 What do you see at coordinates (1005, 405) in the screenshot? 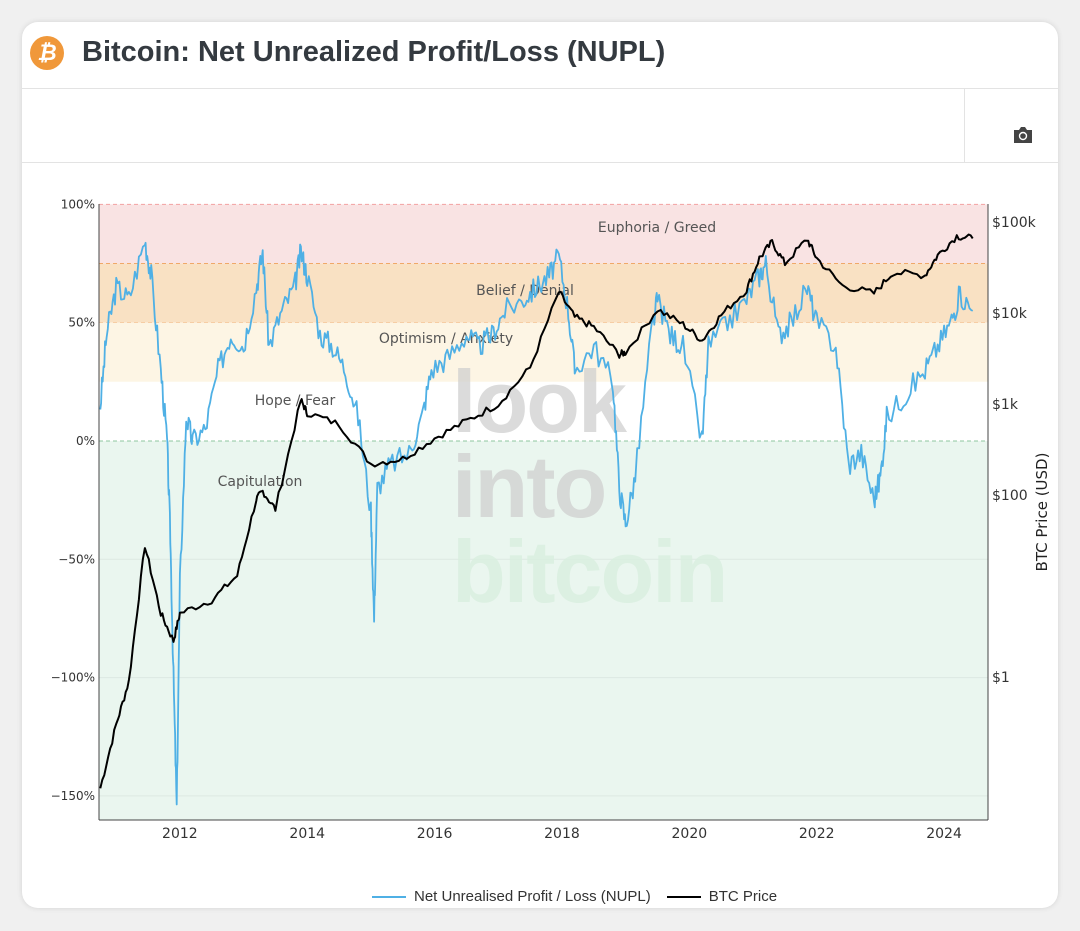
I see `y-right-tick-label: $1k` at bounding box center [1005, 405].